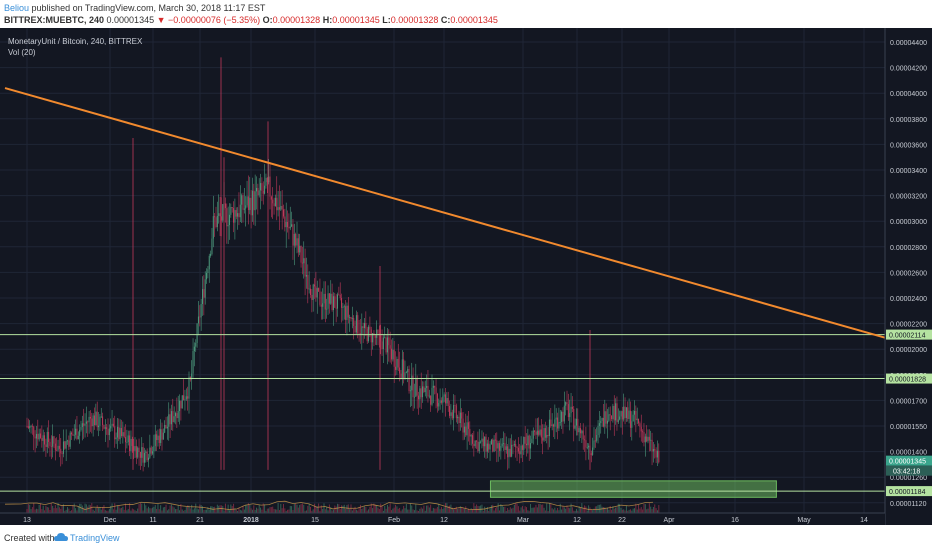 The height and width of the screenshot is (550, 932). What do you see at coordinates (908, 171) in the screenshot?
I see `price-tick-label: 0.00003400` at bounding box center [908, 171].